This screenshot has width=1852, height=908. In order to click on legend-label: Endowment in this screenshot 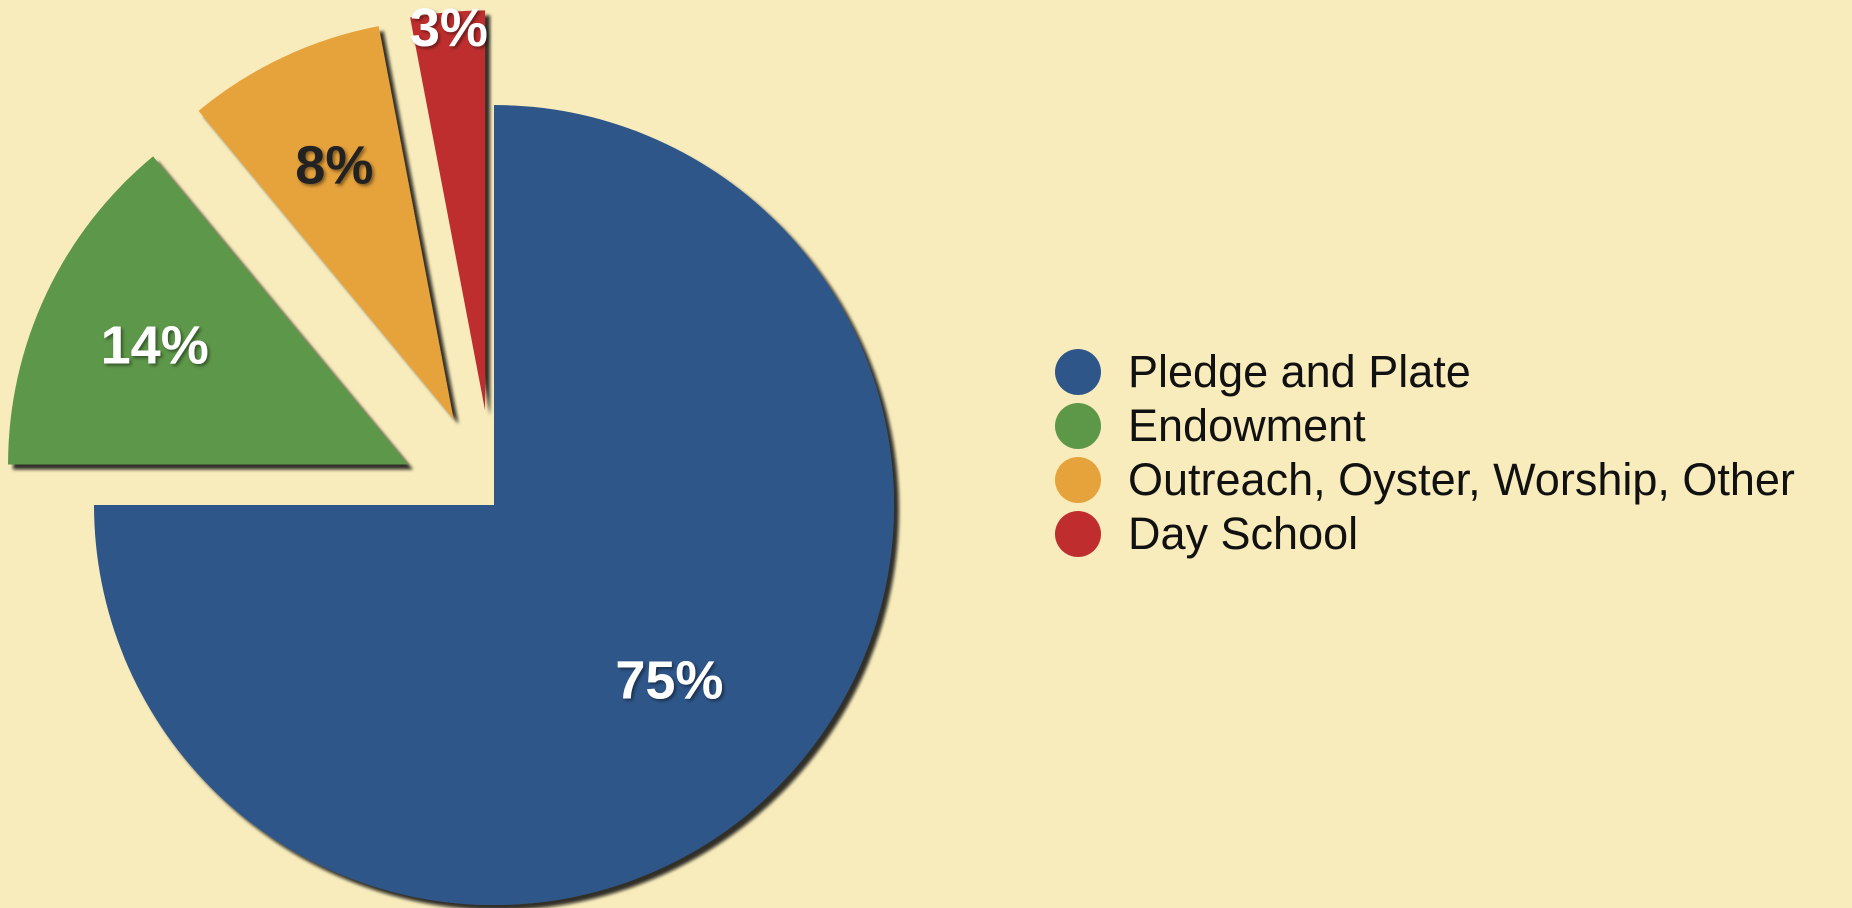, I will do `click(1247, 425)`.